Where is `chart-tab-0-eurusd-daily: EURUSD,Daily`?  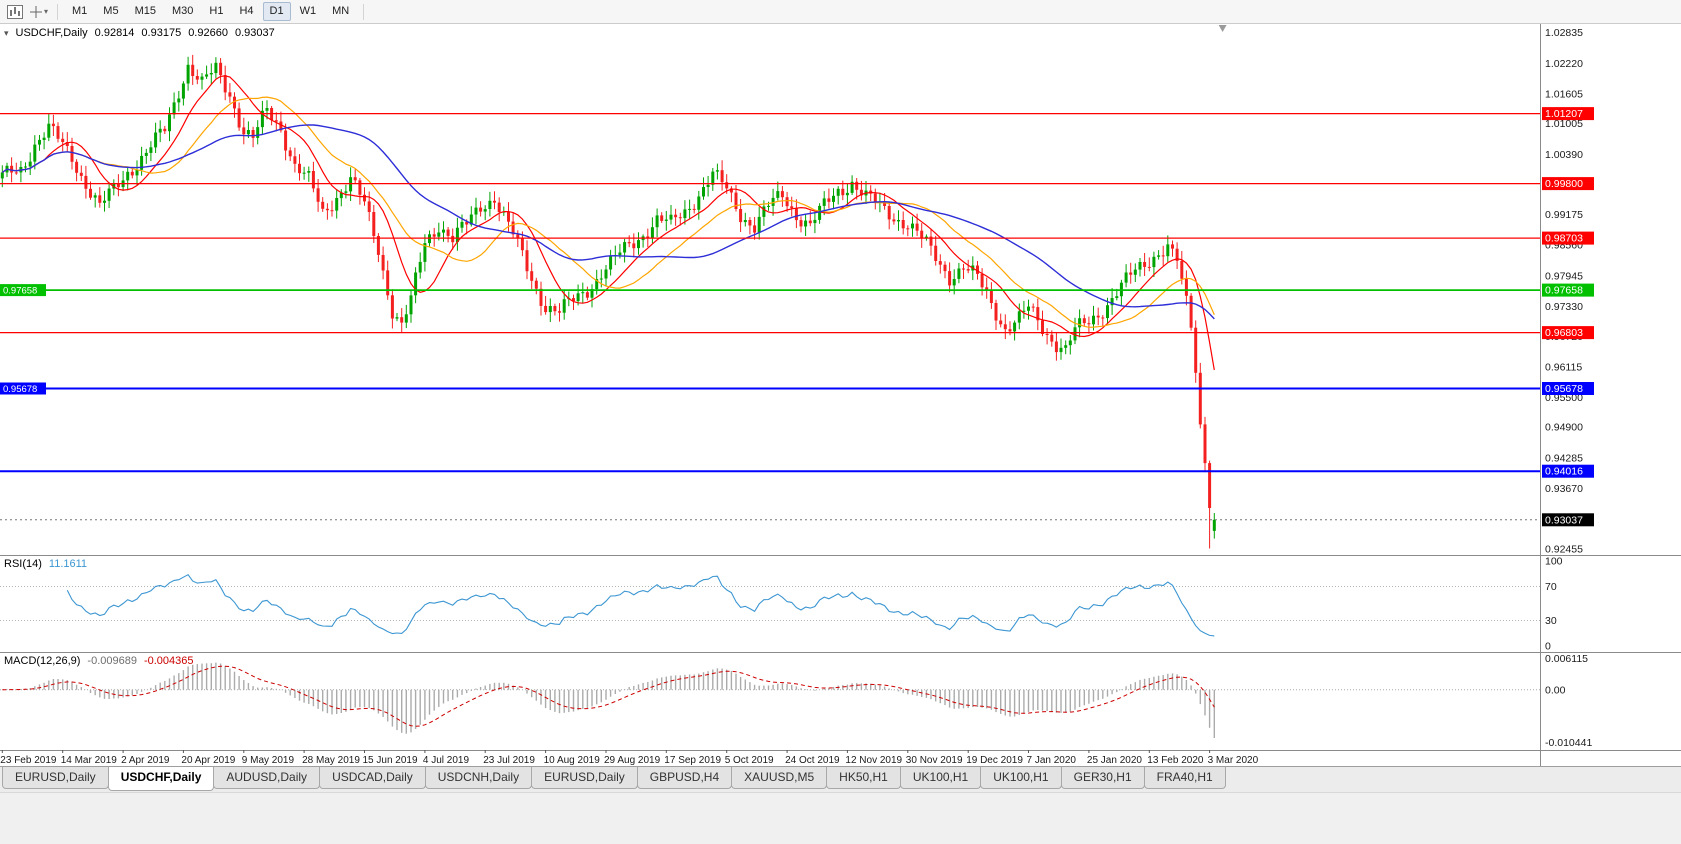 chart-tab-0-eurusd-daily: EURUSD,Daily is located at coordinates (55, 778).